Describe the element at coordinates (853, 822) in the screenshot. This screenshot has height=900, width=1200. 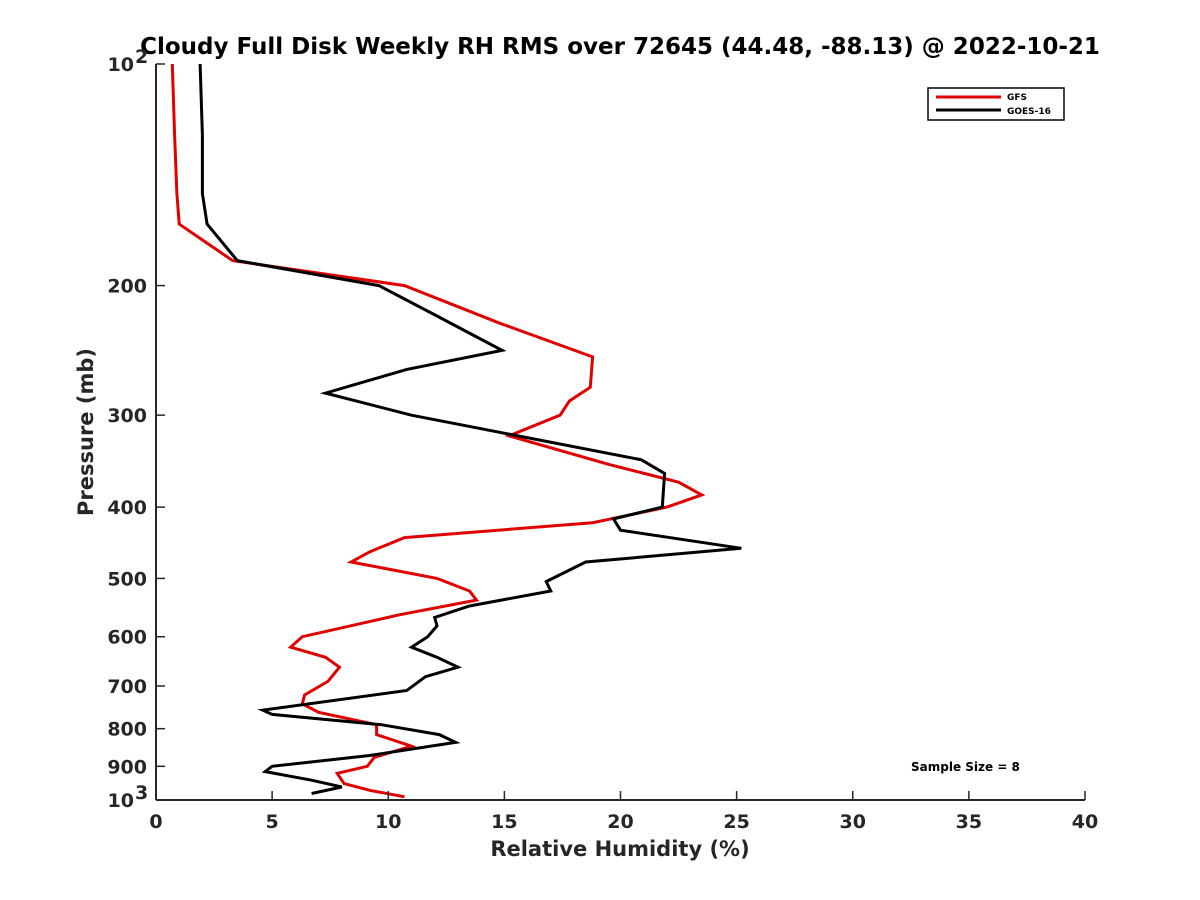
I see `x-tick-label: 30` at that location.